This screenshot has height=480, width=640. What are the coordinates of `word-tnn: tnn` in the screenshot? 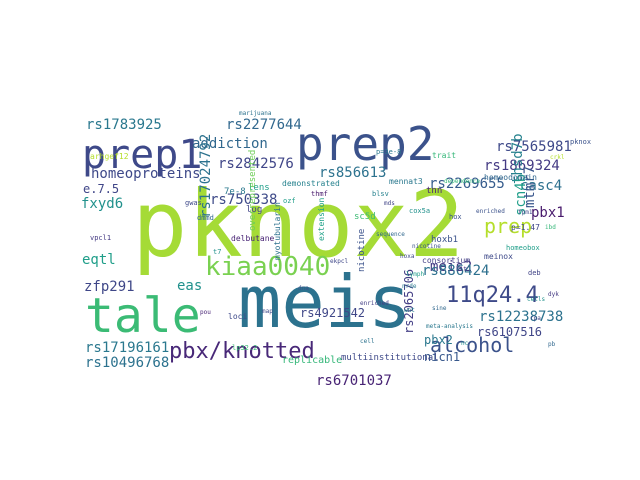 It's located at (434, 191).